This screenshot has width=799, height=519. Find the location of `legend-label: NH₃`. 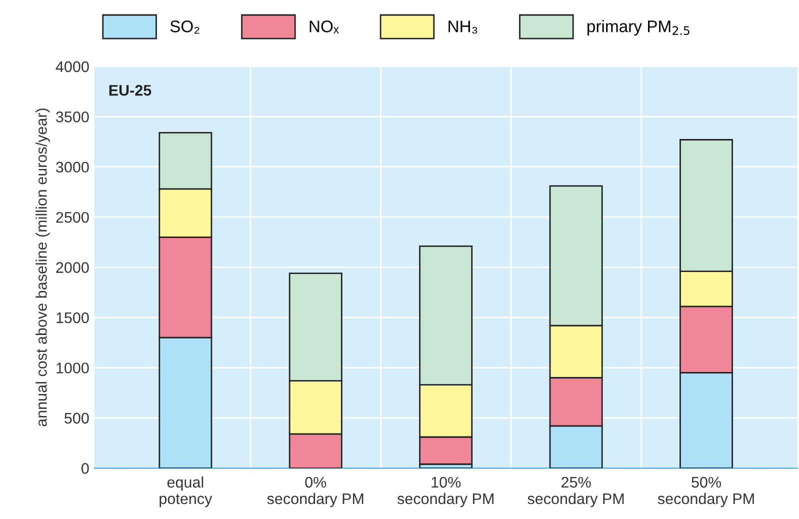

legend-label: NH₃ is located at coordinates (463, 27).